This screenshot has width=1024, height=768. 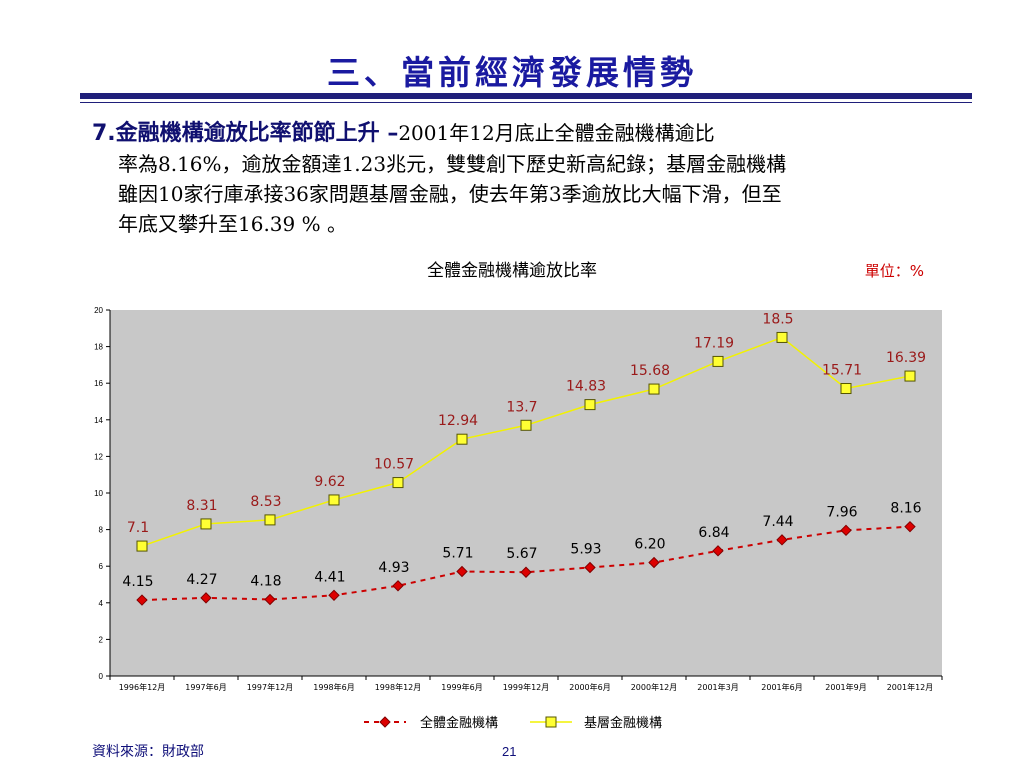 What do you see at coordinates (98, 420) in the screenshot?
I see `y-tick-label: 14` at bounding box center [98, 420].